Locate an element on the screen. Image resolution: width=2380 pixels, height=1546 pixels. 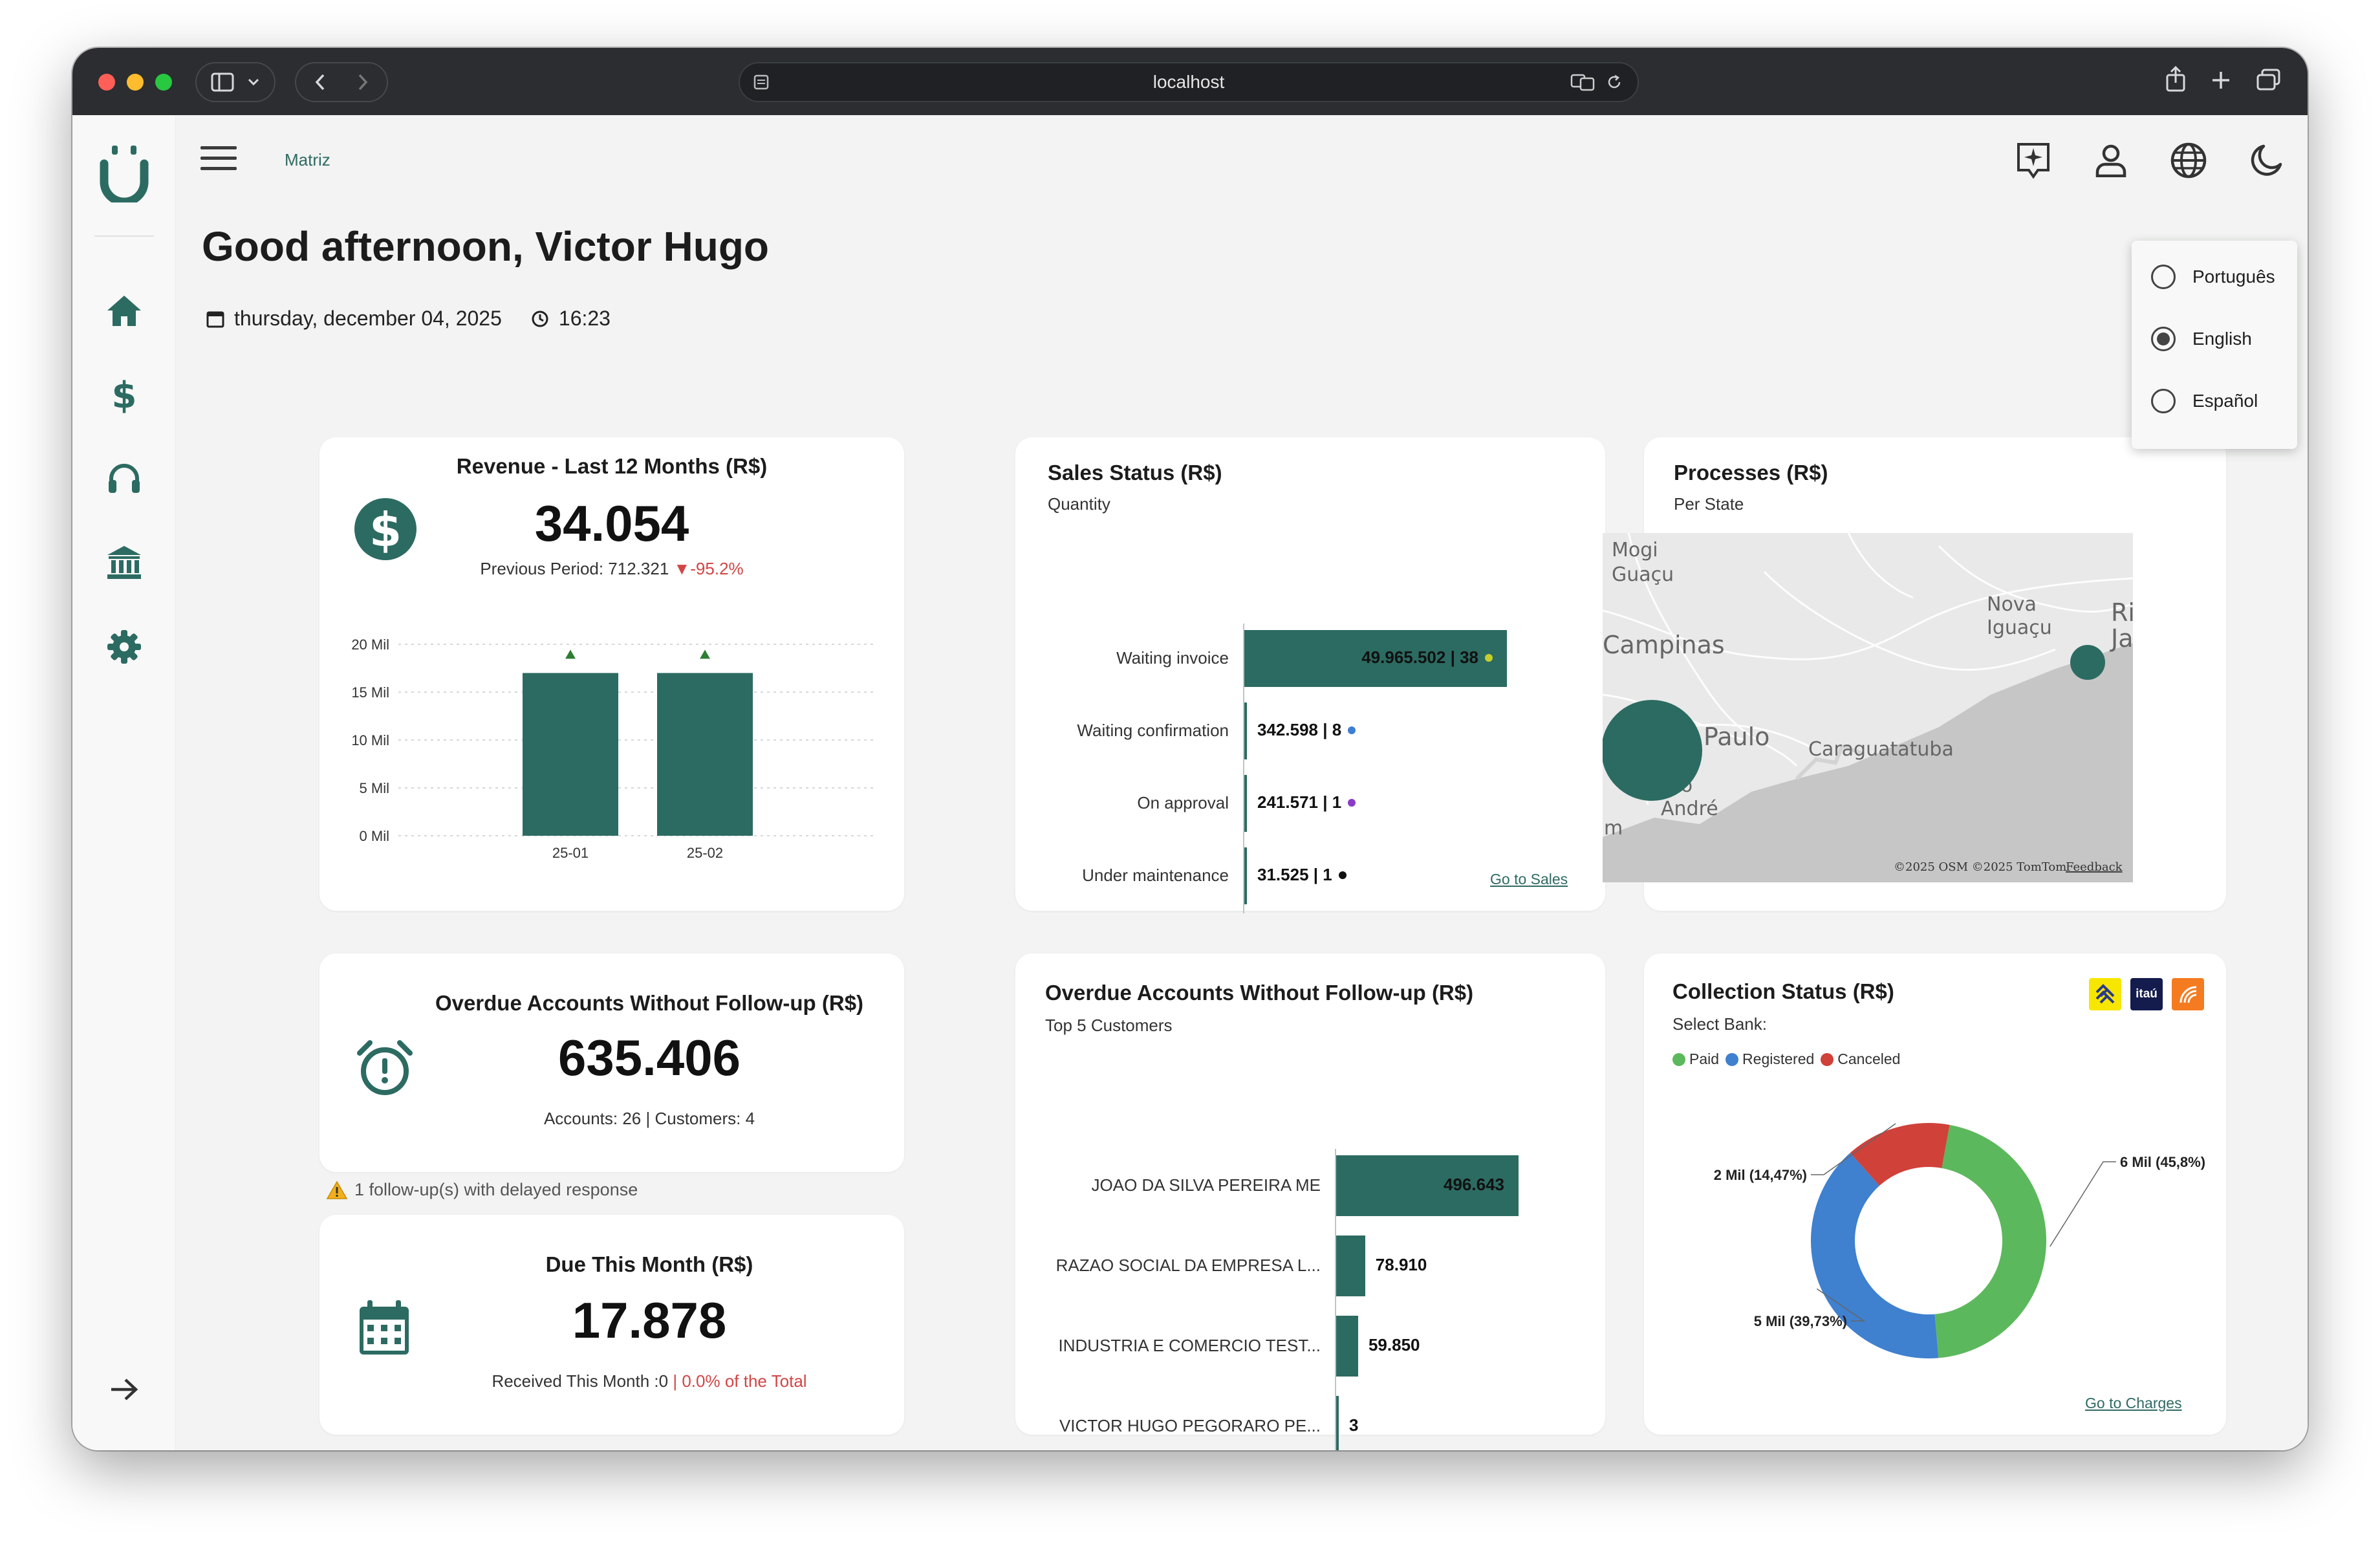
processes-title: Processes (R$) is located at coordinates (1751, 472).